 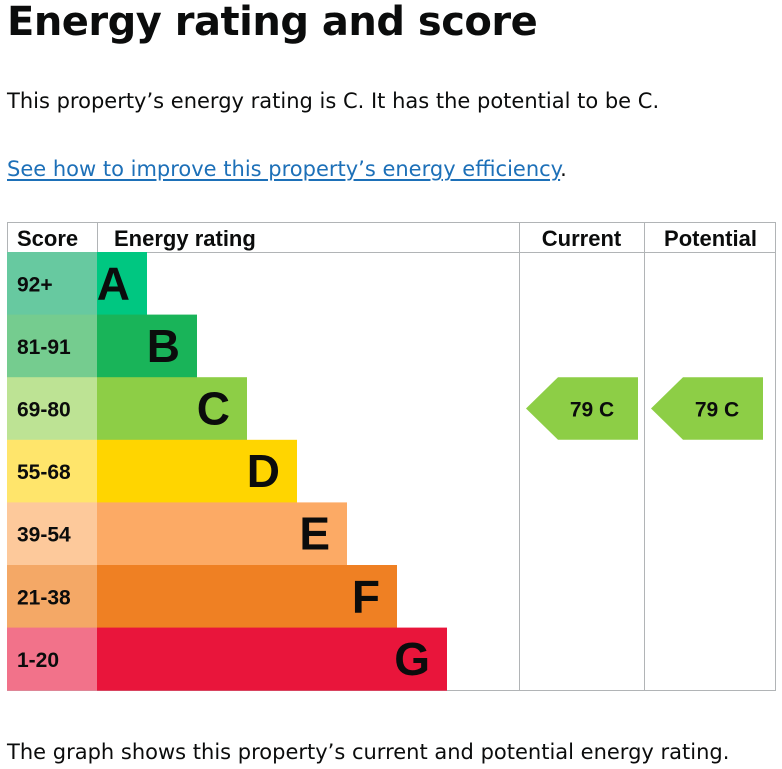 I want to click on rating-letter-g: G, so click(x=412, y=659).